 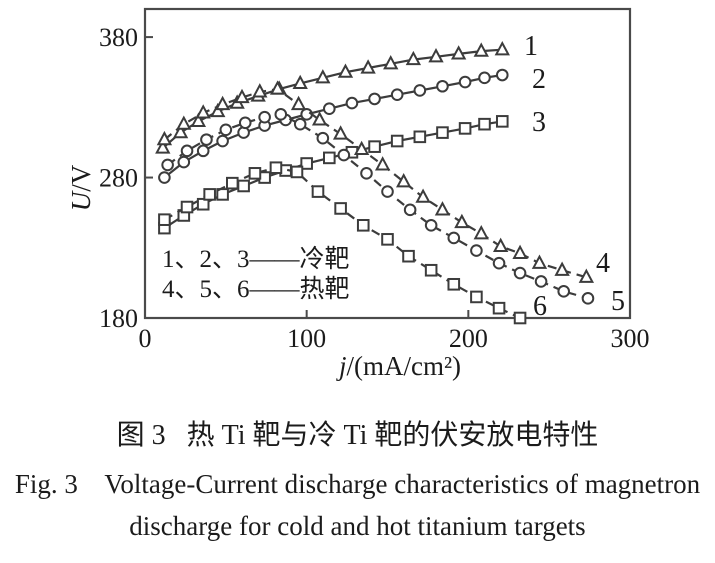 What do you see at coordinates (630, 338) in the screenshot?
I see `x-tick-label: 300` at bounding box center [630, 338].